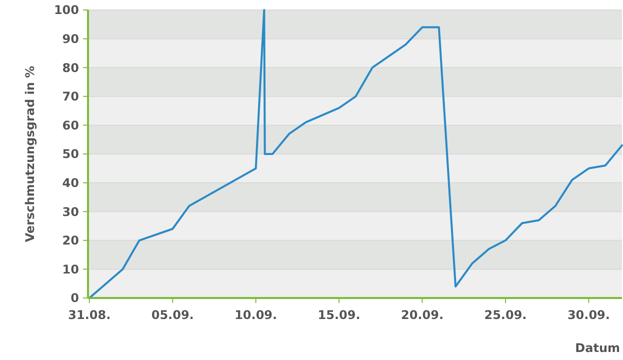 The height and width of the screenshot is (360, 623). What do you see at coordinates (66, 10) in the screenshot?
I see `y-tick-label: 100` at bounding box center [66, 10].